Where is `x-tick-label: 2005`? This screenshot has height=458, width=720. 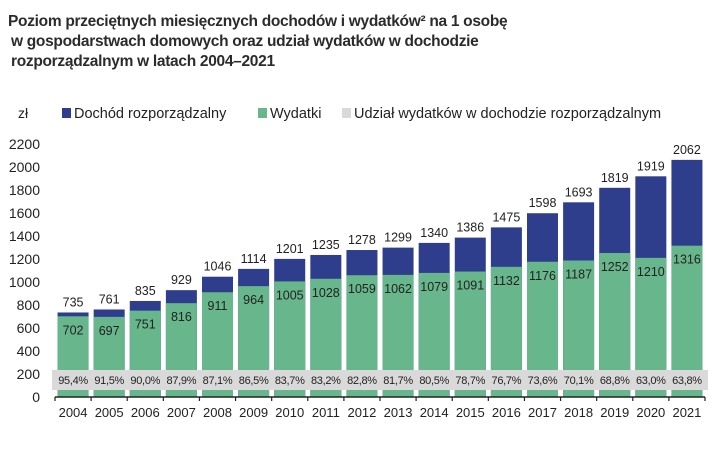 x-tick-label: 2005 is located at coordinates (109, 412).